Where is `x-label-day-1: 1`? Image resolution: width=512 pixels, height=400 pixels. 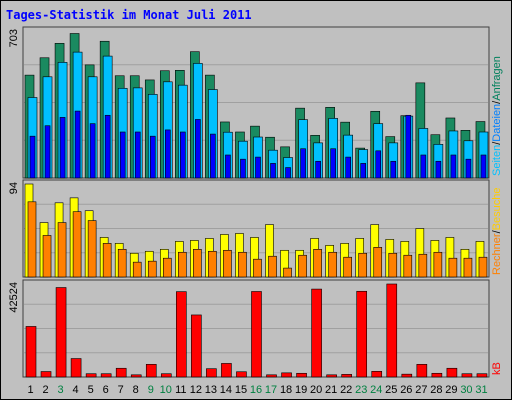
x-label-day-1: 1 is located at coordinates (30, 390).